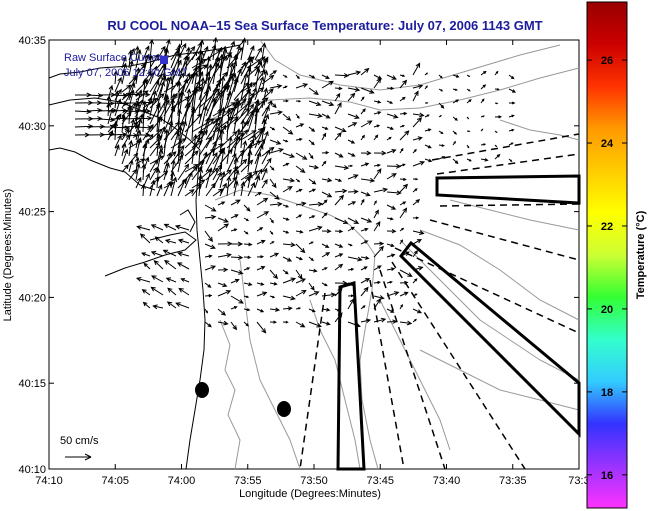 The height and width of the screenshot is (511, 651). I want to click on y-tick-label: 40:20, so click(32, 298).